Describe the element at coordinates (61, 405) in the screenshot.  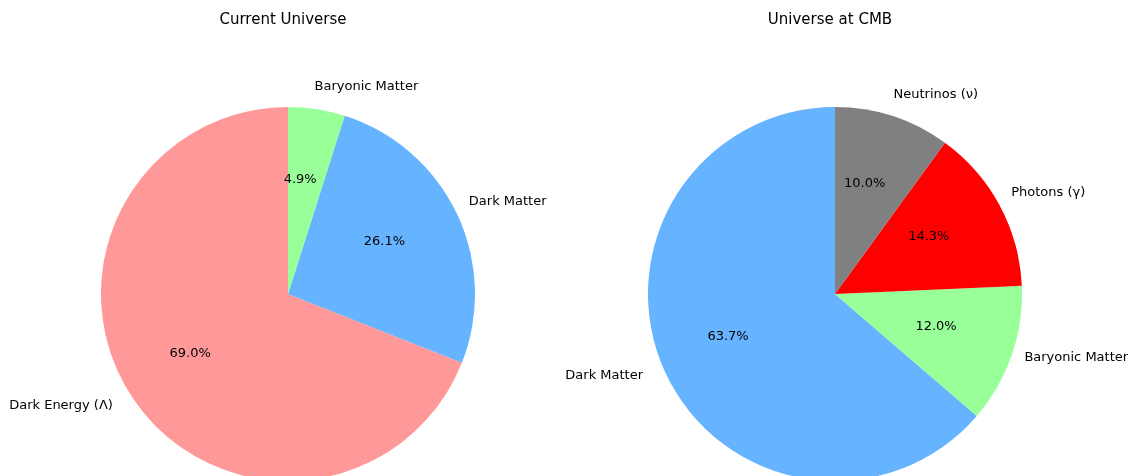
I see `slice-label: Dark Energy (Λ)` at that location.